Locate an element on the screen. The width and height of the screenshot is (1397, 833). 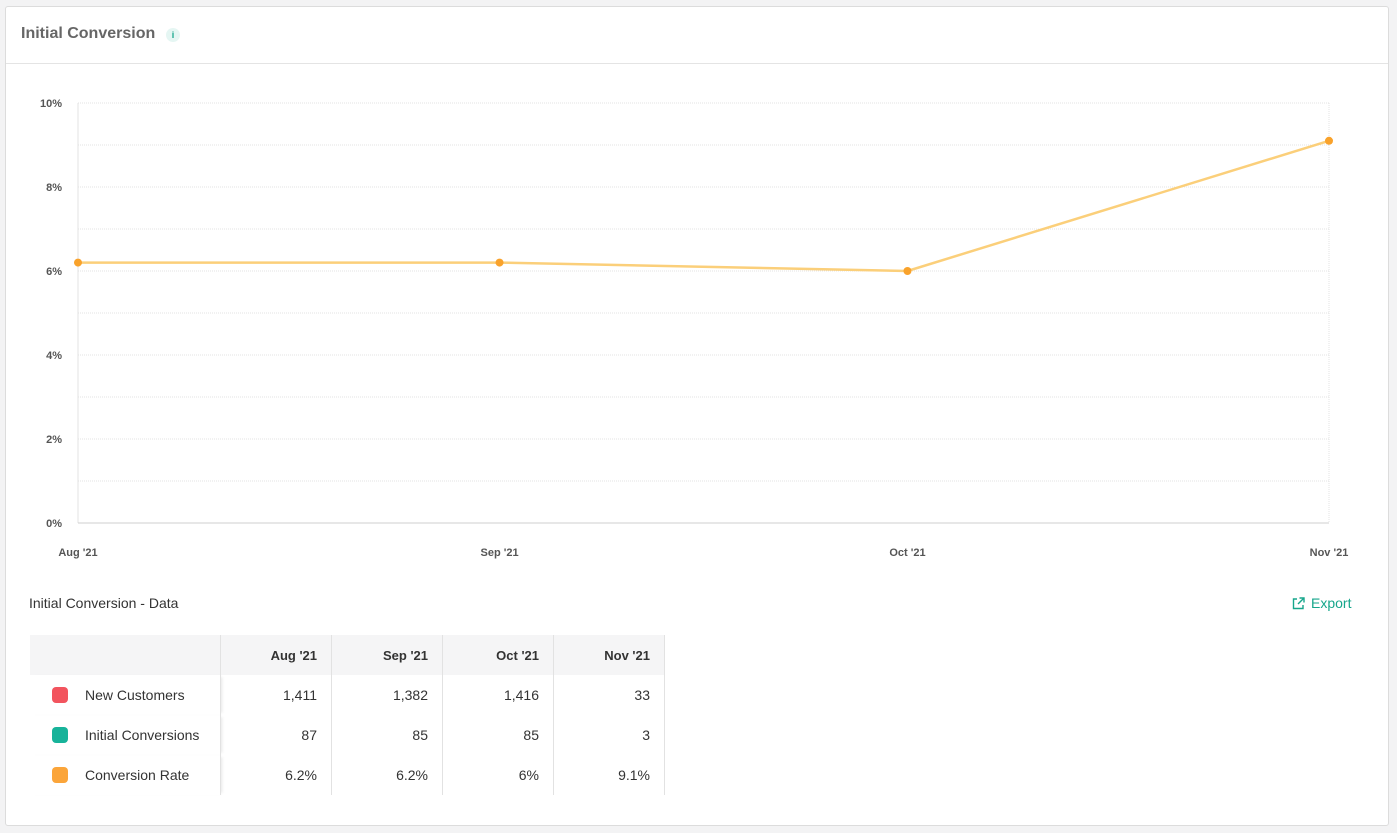
y-tick-label: 6% is located at coordinates (54, 272).